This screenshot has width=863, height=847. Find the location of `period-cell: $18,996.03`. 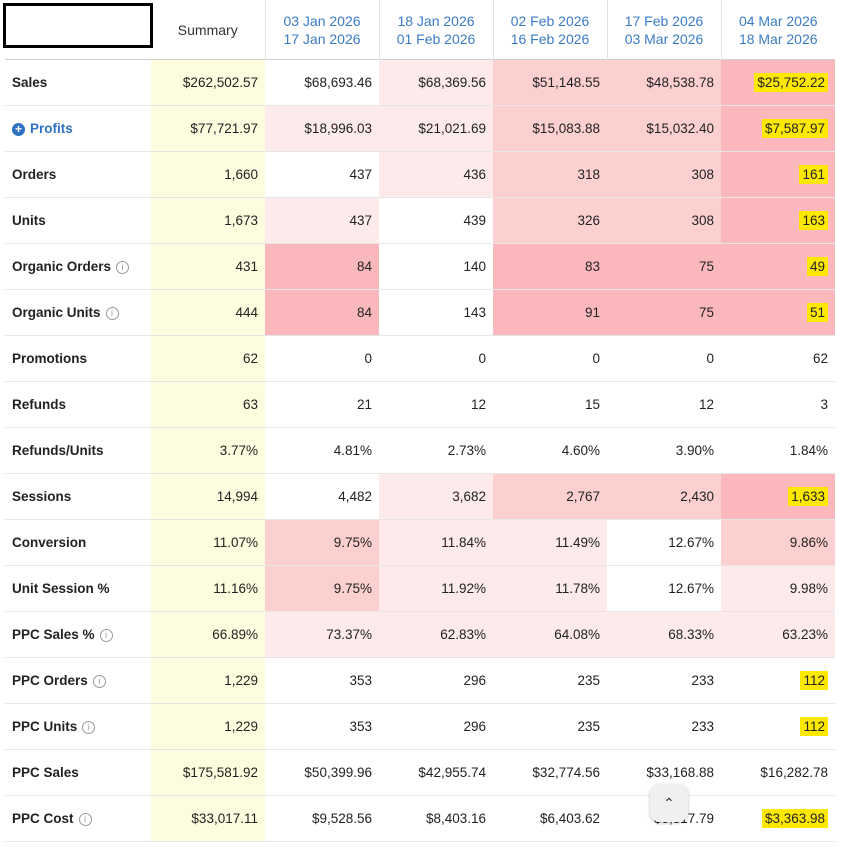

period-cell: $18,996.03 is located at coordinates (322, 128).